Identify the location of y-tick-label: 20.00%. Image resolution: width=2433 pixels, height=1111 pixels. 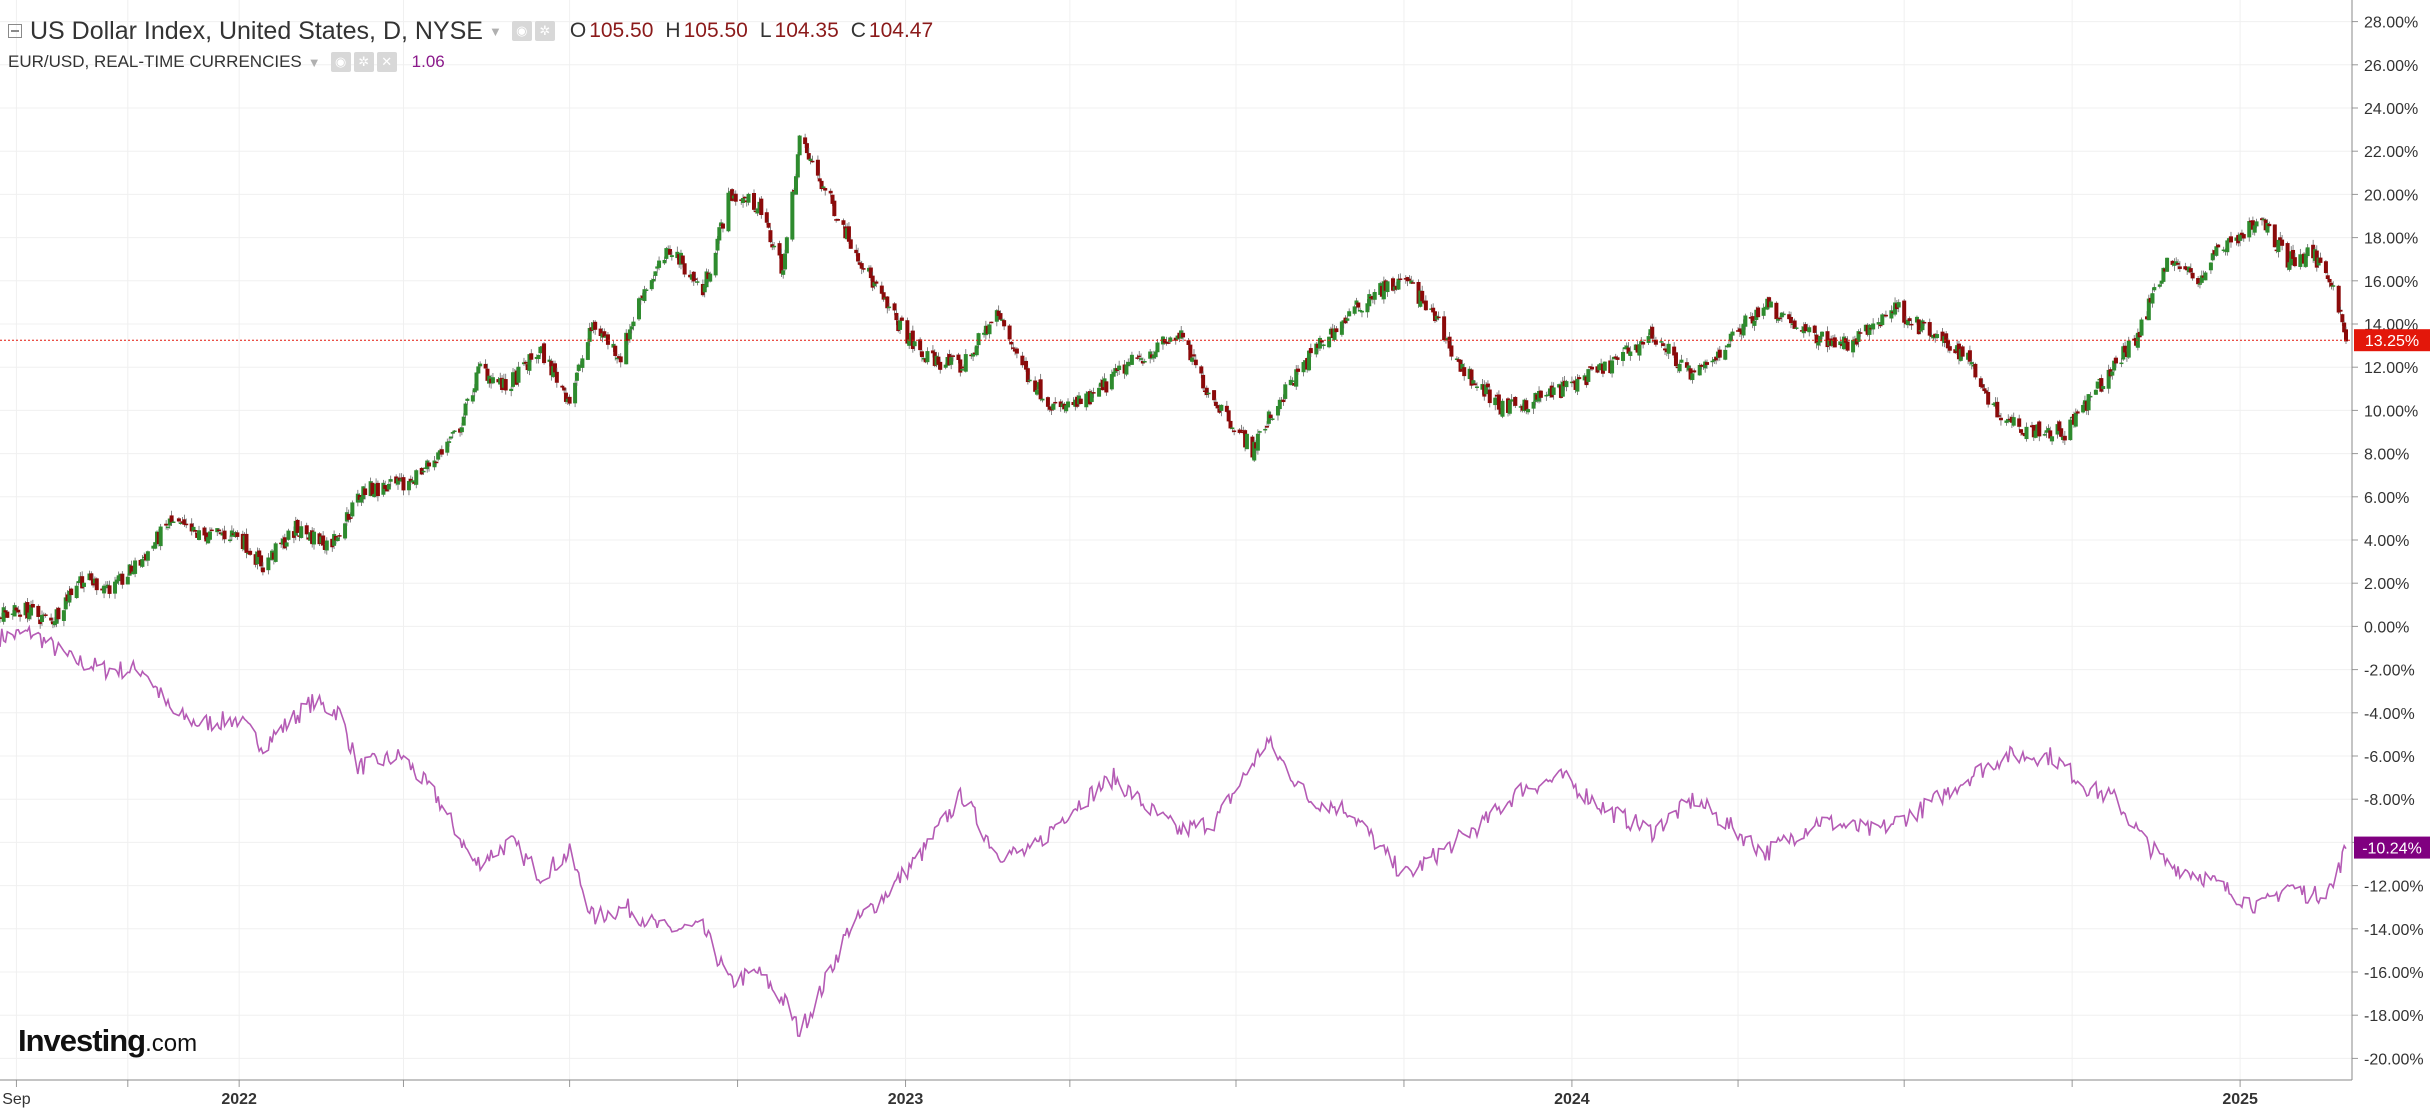
(2391, 195).